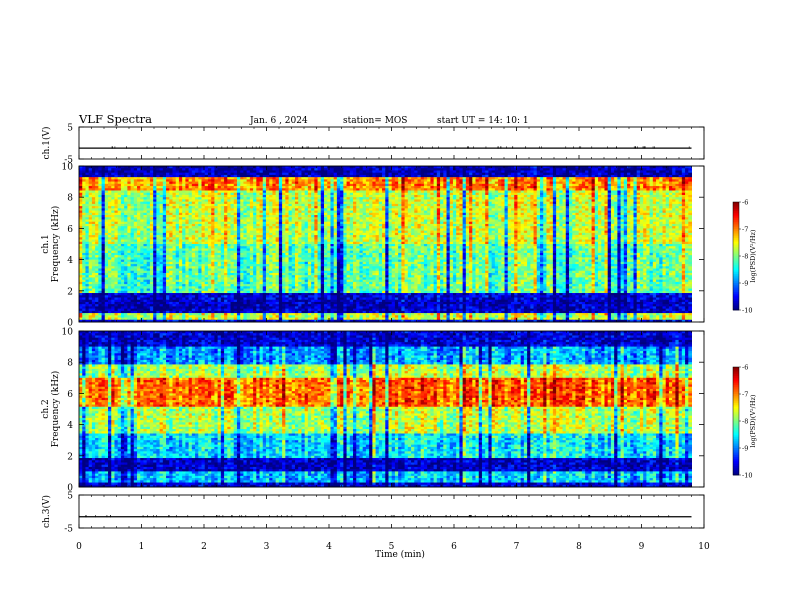 This screenshot has height=616, width=792. Describe the element at coordinates (391, 143) in the screenshot. I see `waveform-frame` at that location.